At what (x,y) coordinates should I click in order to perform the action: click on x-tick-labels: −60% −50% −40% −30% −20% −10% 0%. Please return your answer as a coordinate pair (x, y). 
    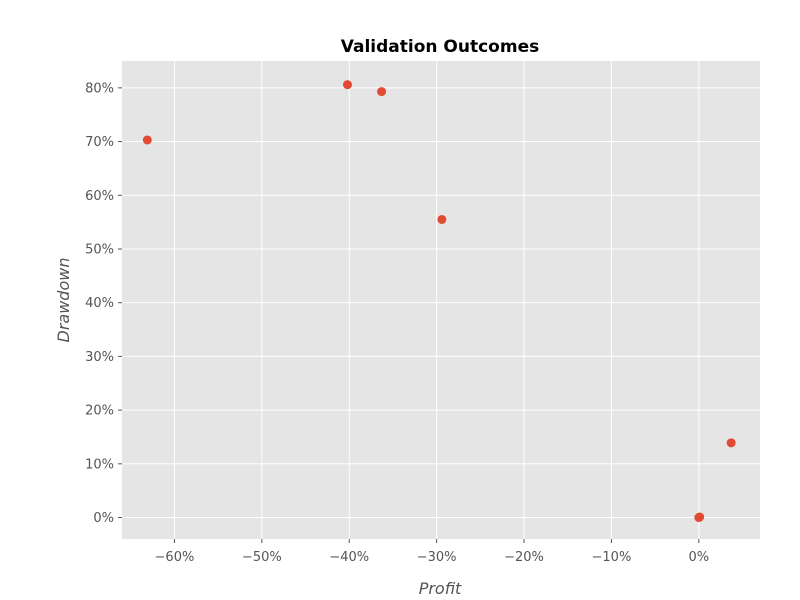
    Looking at the image, I should click on (432, 557).